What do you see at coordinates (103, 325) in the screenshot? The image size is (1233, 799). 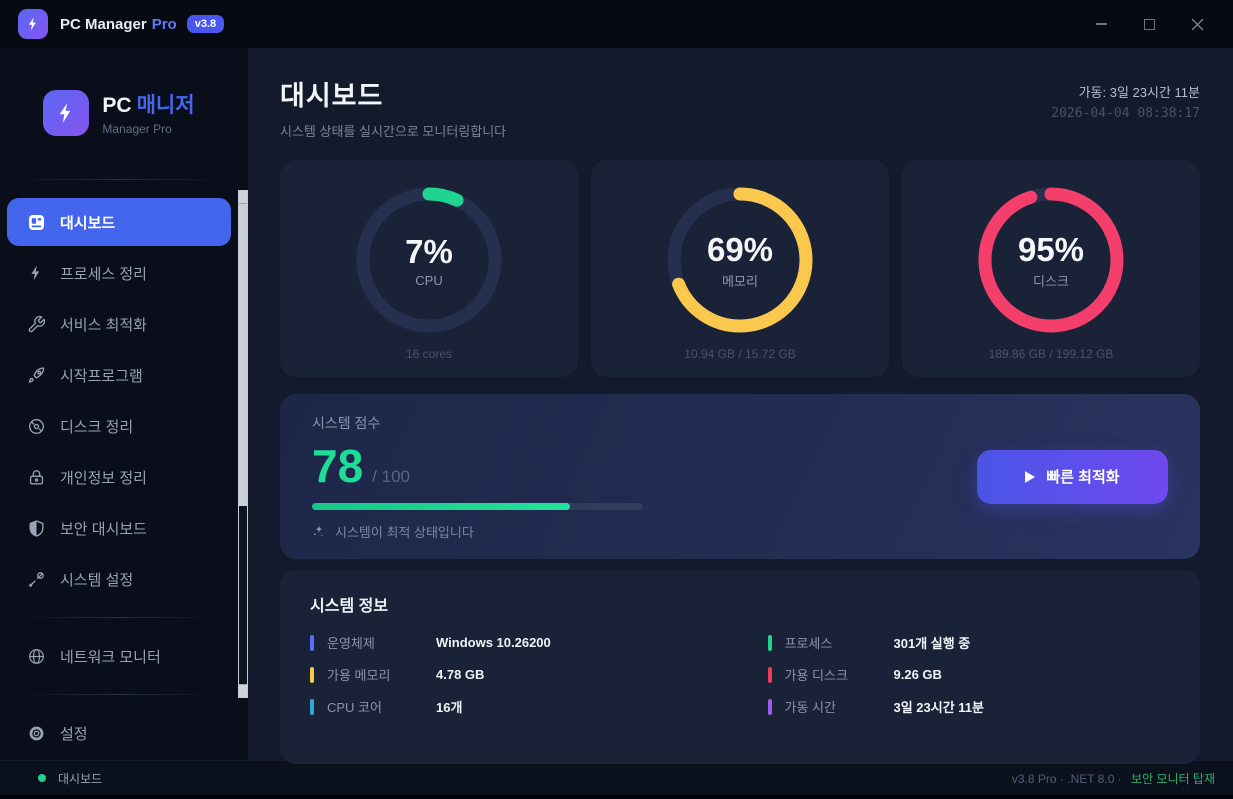 I see `sidebar-item-label: 서비스 최적화` at bounding box center [103, 325].